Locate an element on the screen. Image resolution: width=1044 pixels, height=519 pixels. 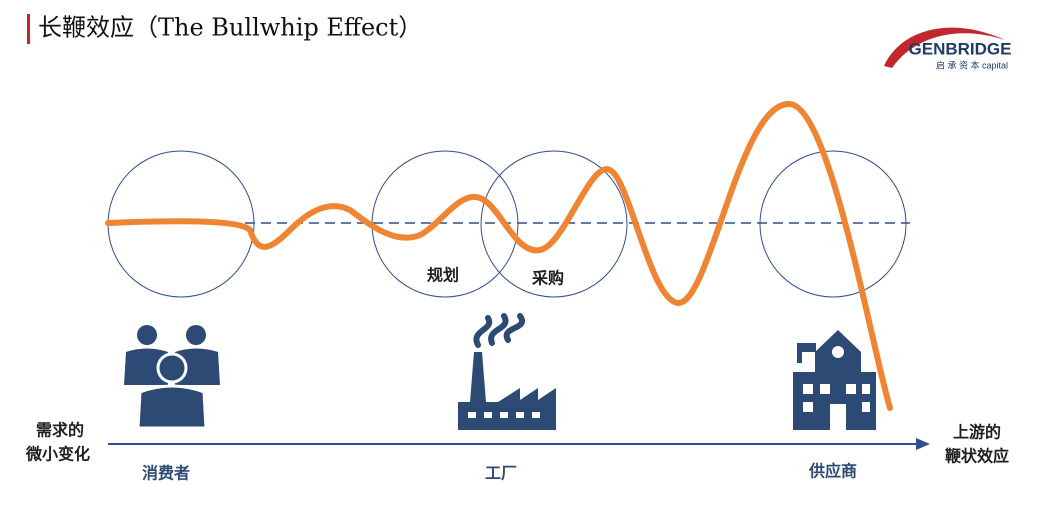
logo: GENBRIDGE 启 承 资 本 capital is located at coordinates (948, 48).